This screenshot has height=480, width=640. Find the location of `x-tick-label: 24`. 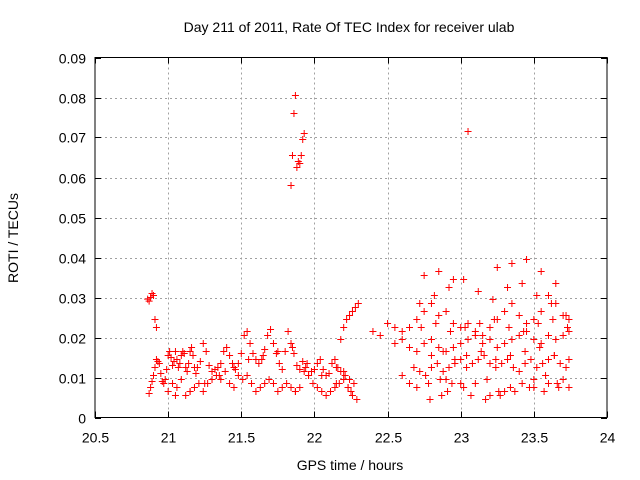

x-tick-label: 24 is located at coordinates (608, 438).